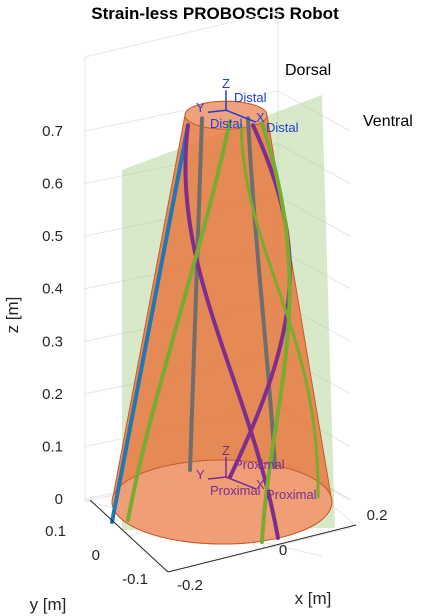 The width and height of the screenshot is (430, 616). Describe the element at coordinates (190, 585) in the screenshot. I see `x-tick-label: -0.2` at that location.